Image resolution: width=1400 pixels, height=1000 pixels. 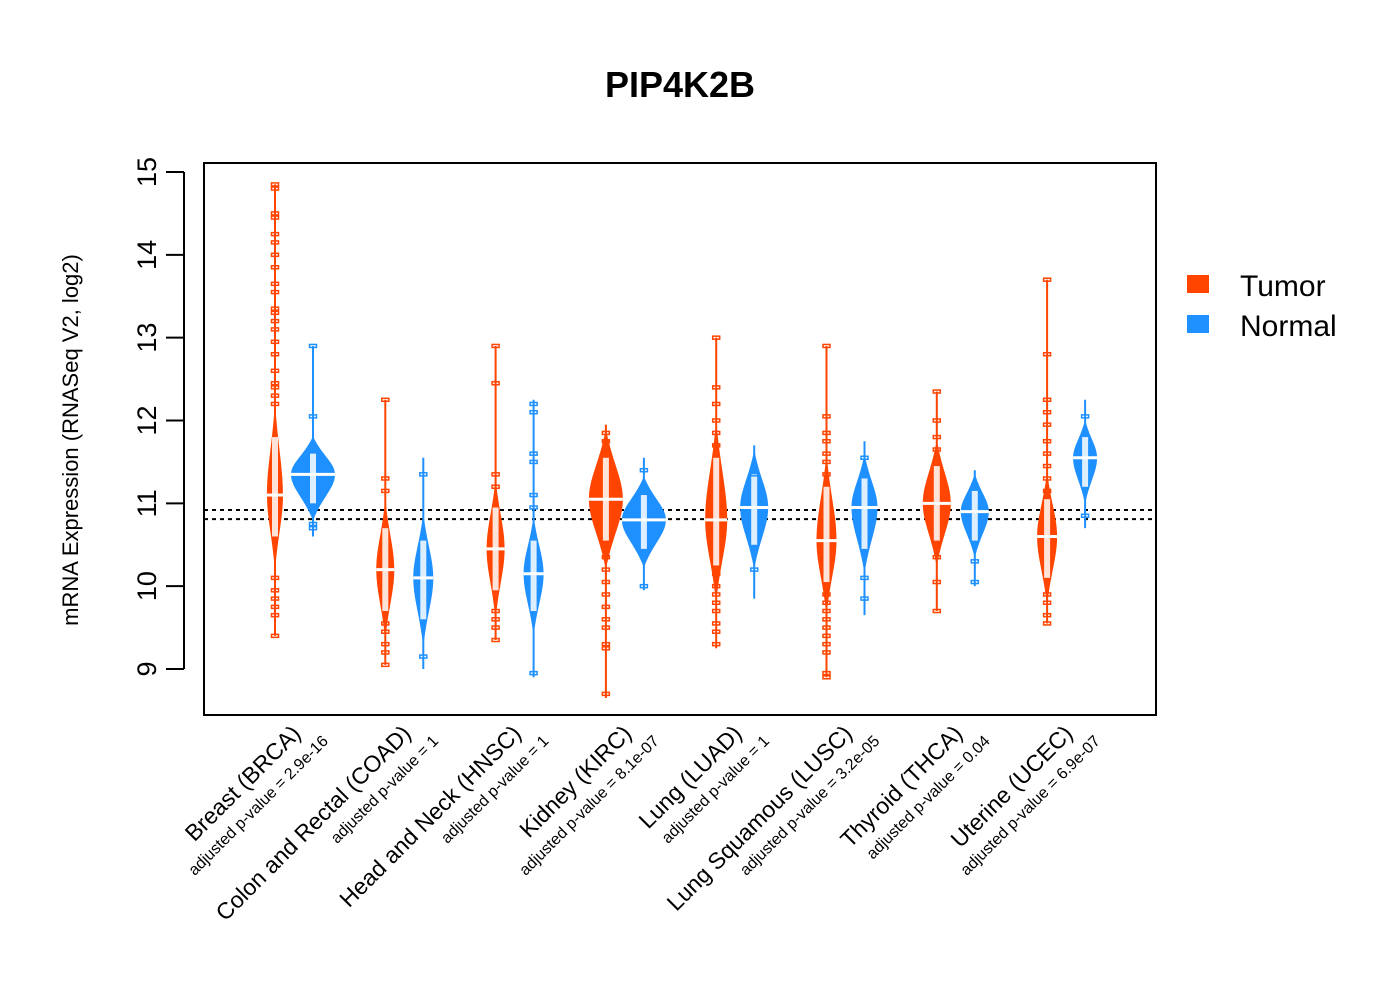 What do you see at coordinates (147, 338) in the screenshot?
I see `y-tick-label: 13` at bounding box center [147, 338].